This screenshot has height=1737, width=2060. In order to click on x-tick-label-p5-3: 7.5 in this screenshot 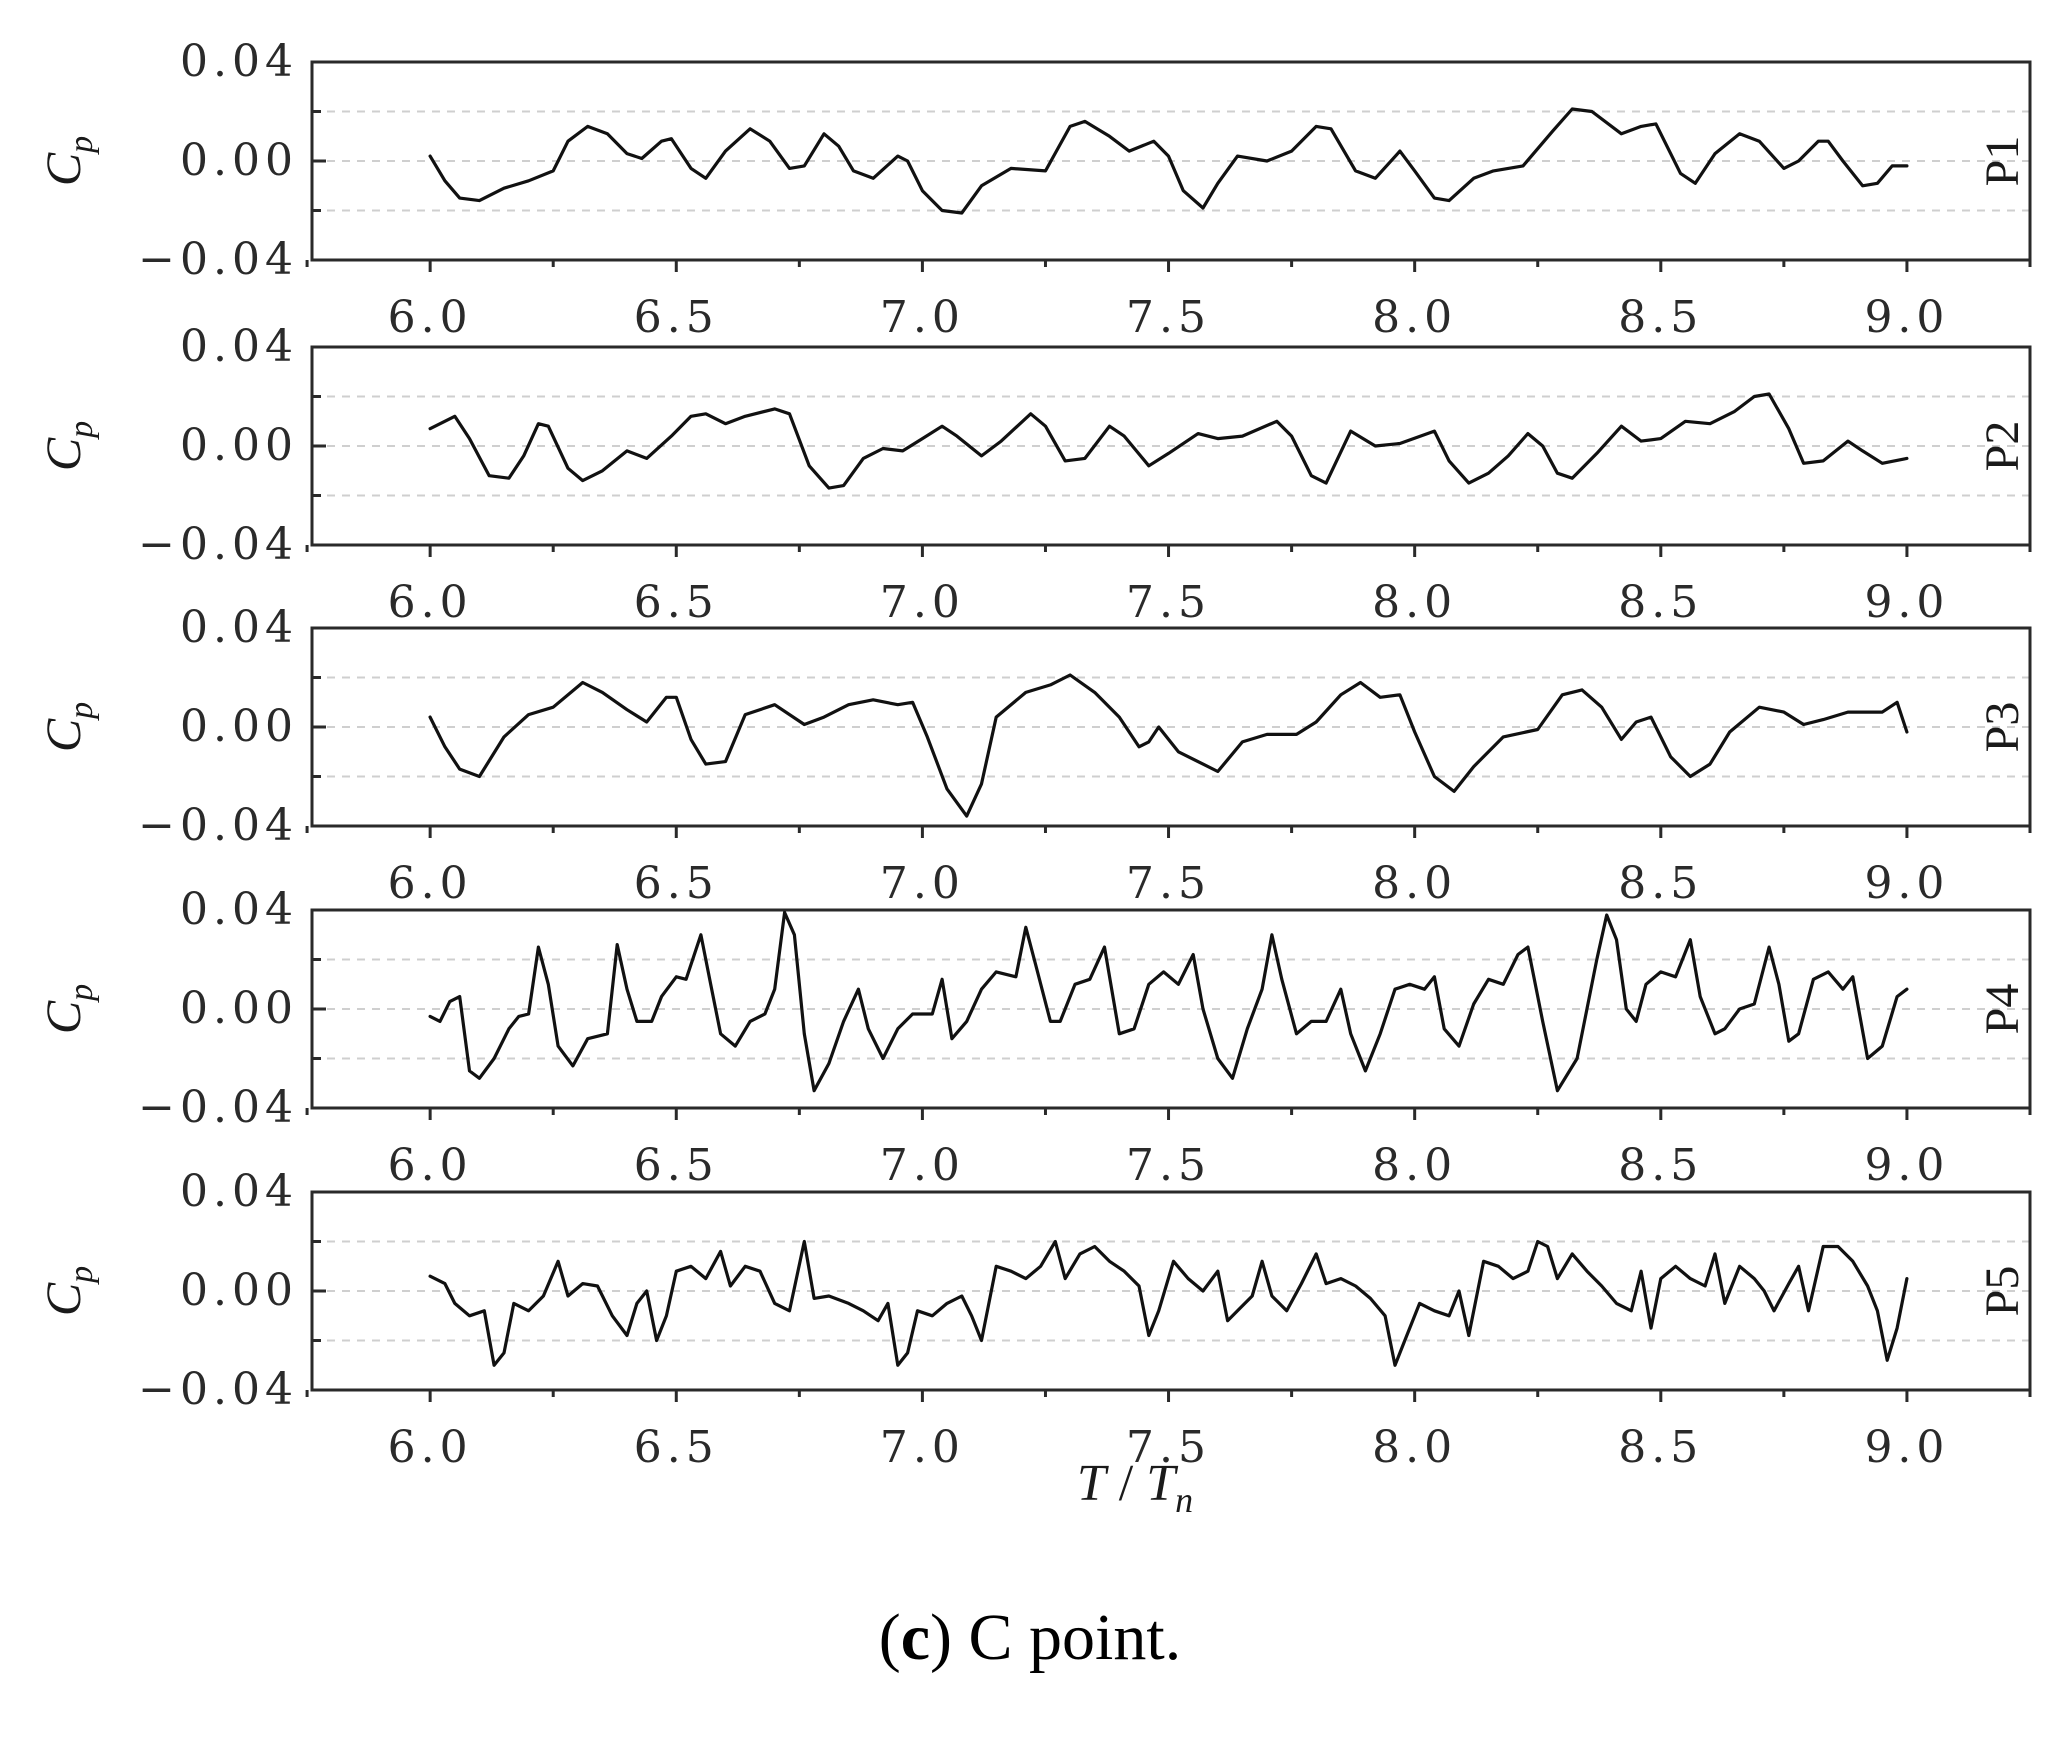, I will do `click(1168, 1447)`.